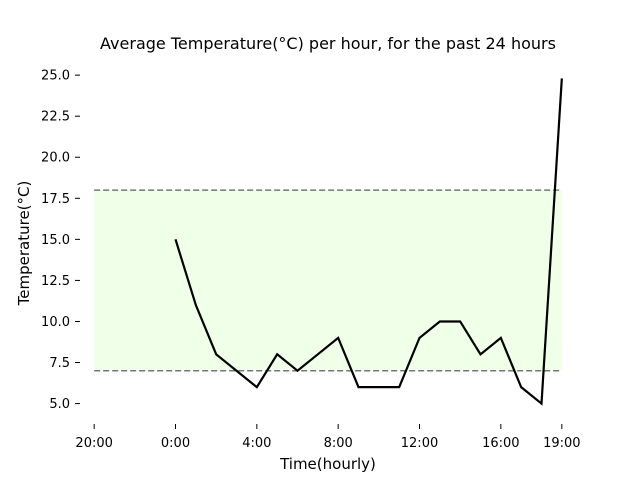 This screenshot has height=480, width=640. Describe the element at coordinates (55, 240) in the screenshot. I see `y-tick-label: 15.0` at that location.